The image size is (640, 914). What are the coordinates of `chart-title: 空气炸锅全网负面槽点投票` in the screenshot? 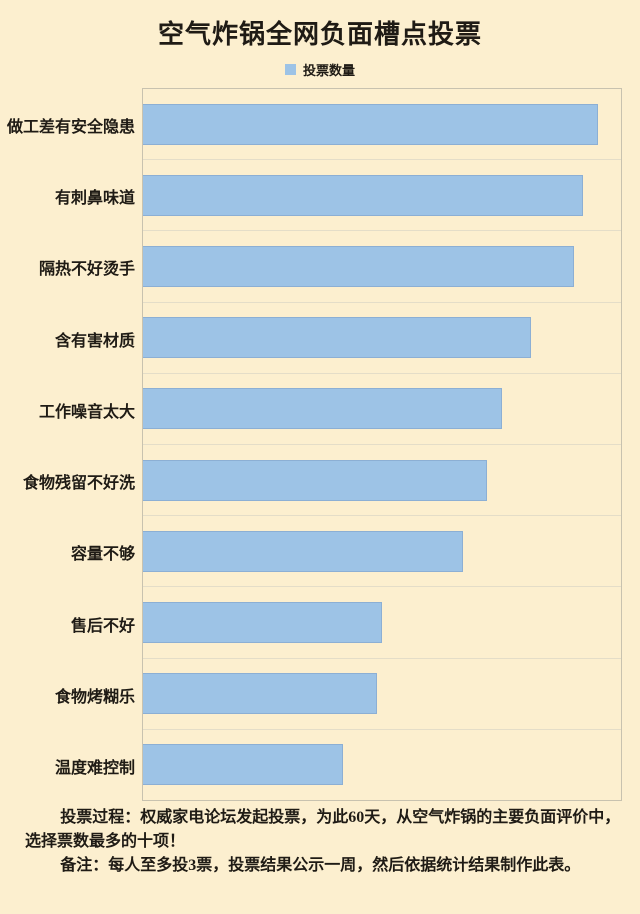 It's located at (319, 34).